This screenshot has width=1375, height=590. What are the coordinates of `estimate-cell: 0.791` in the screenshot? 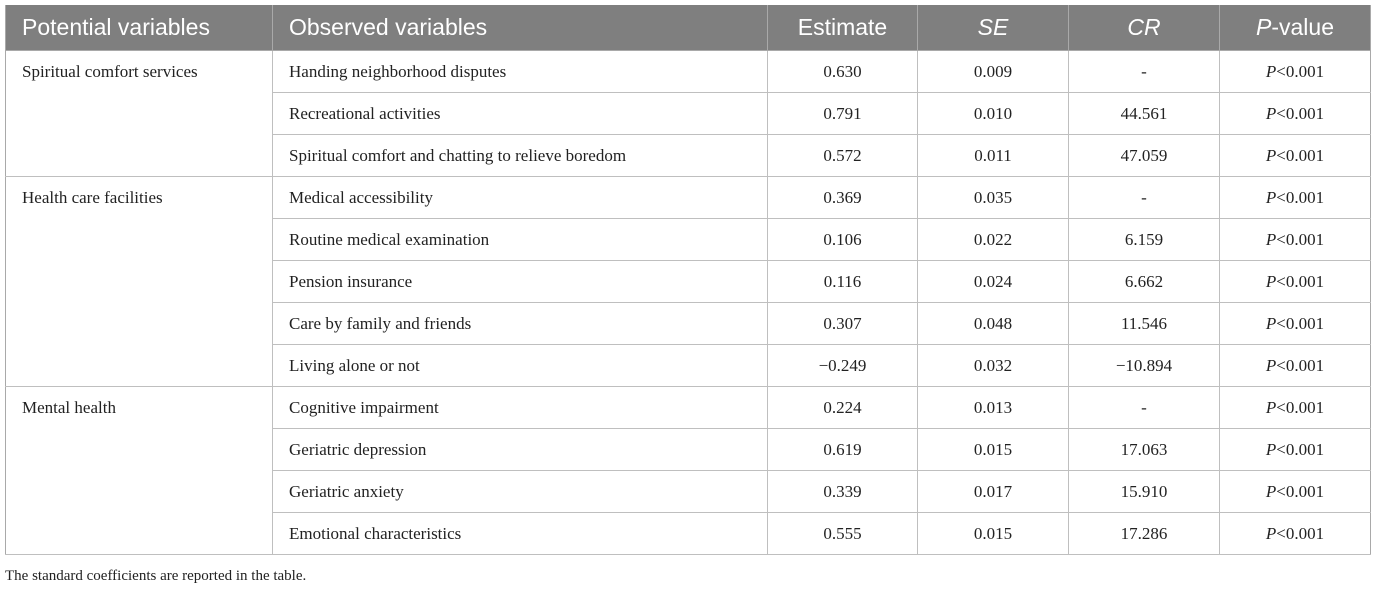 It's located at (842, 113).